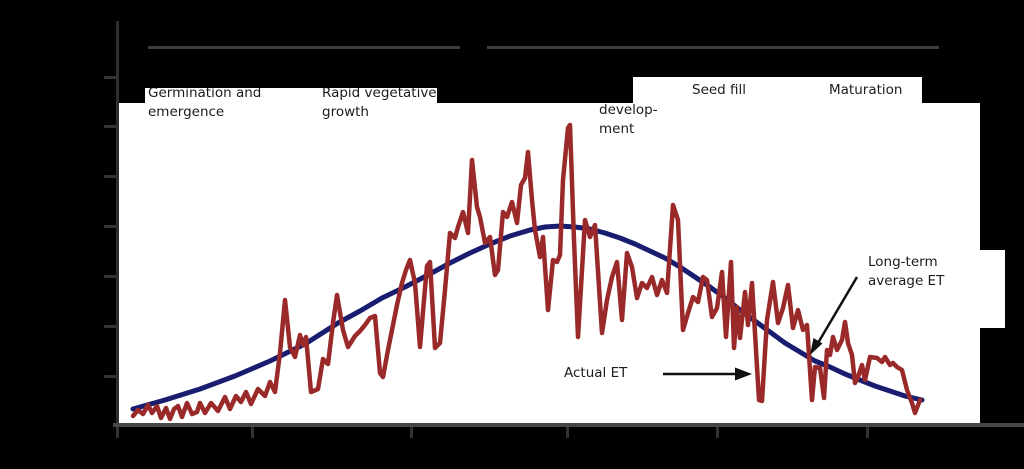 This screenshot has height=469, width=1024. I want to click on longterm-line1: Long-term, so click(903, 262).